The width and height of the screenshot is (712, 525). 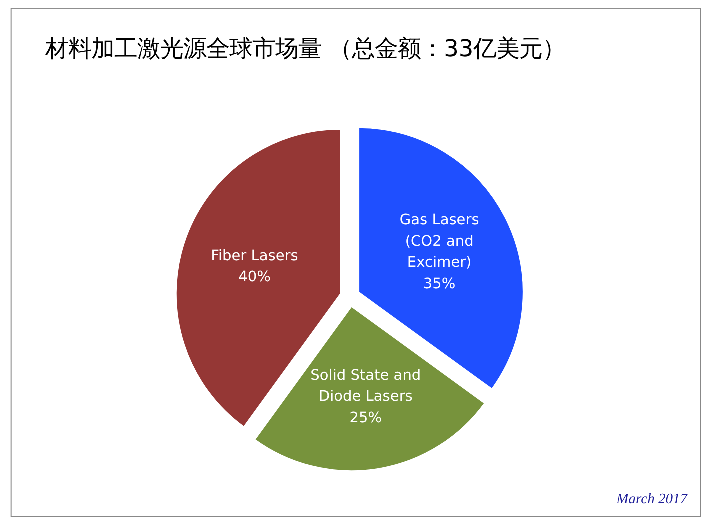 What do you see at coordinates (366, 418) in the screenshot?
I see `data-label: 25%` at bounding box center [366, 418].